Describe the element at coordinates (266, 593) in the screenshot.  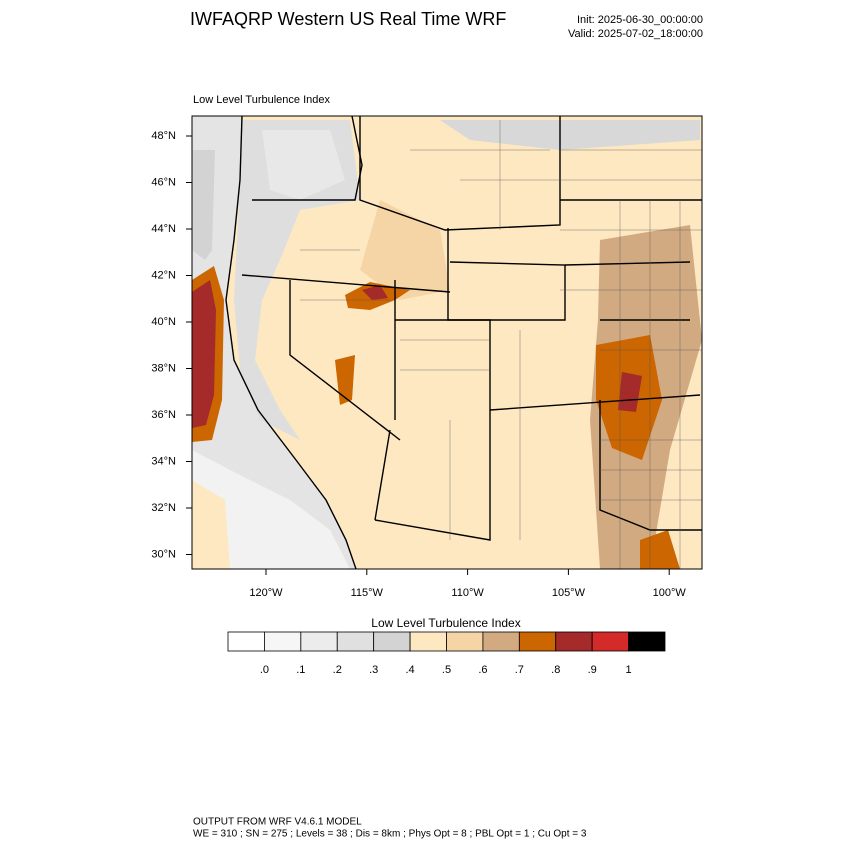
I see `lon-label: 120°W` at that location.